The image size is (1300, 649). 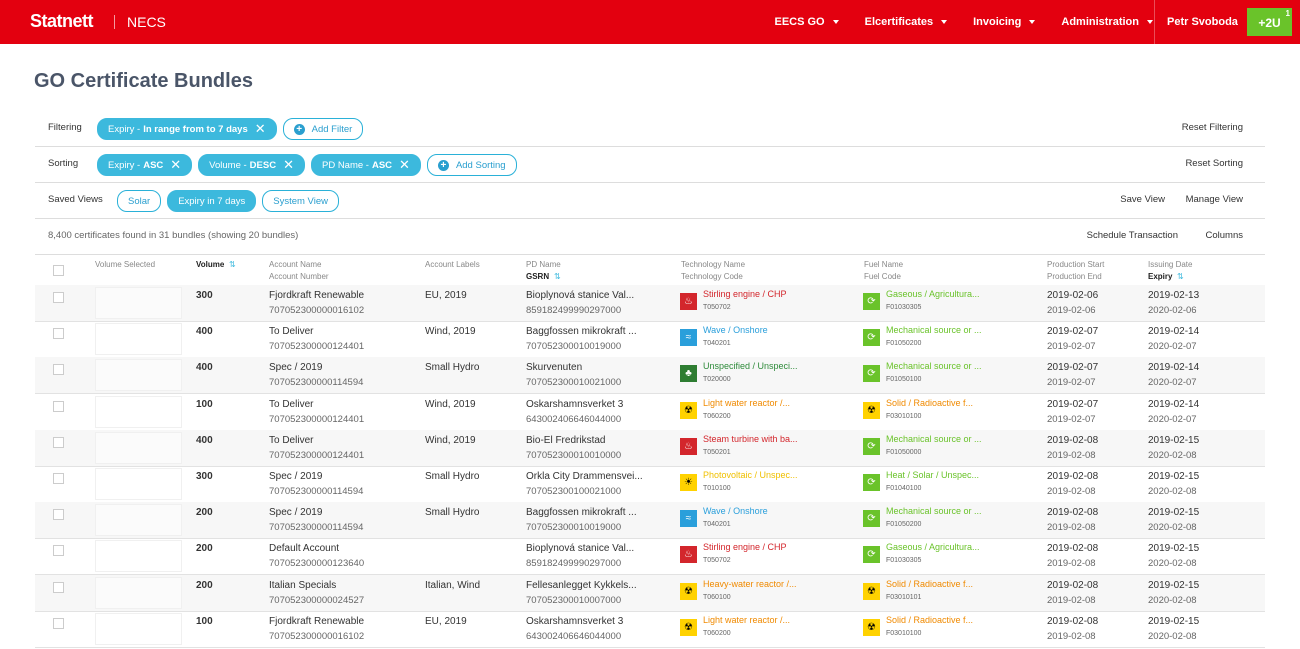 I want to click on column-header: Expiry, so click(x=1160, y=276).